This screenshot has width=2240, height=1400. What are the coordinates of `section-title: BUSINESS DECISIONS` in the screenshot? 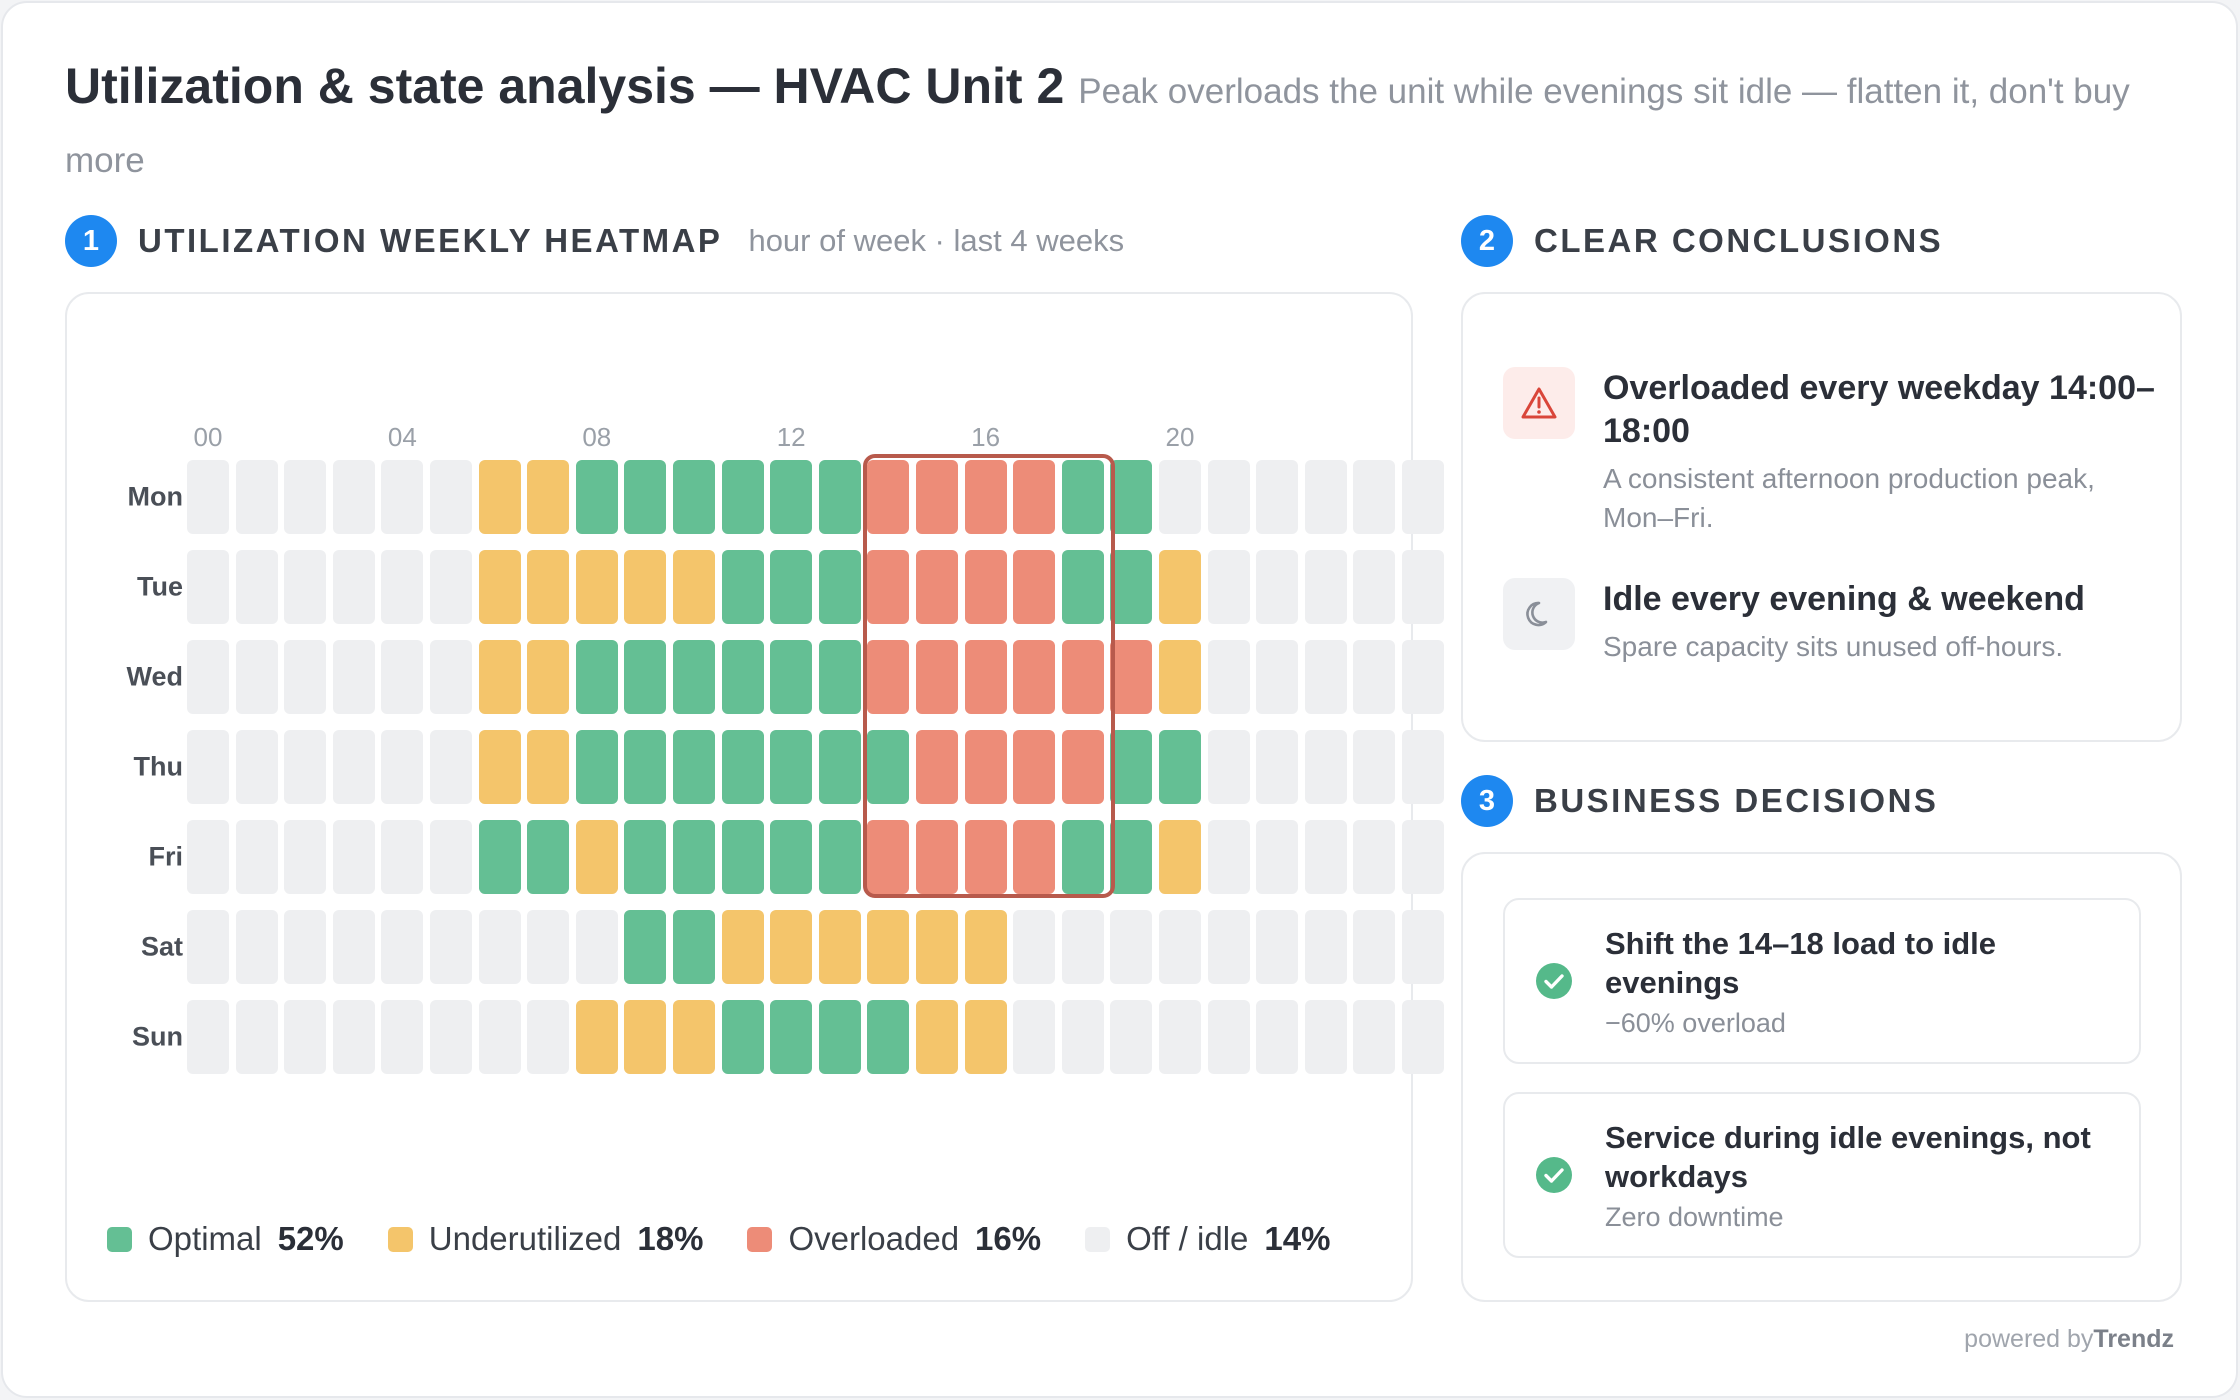 It's located at (1736, 800).